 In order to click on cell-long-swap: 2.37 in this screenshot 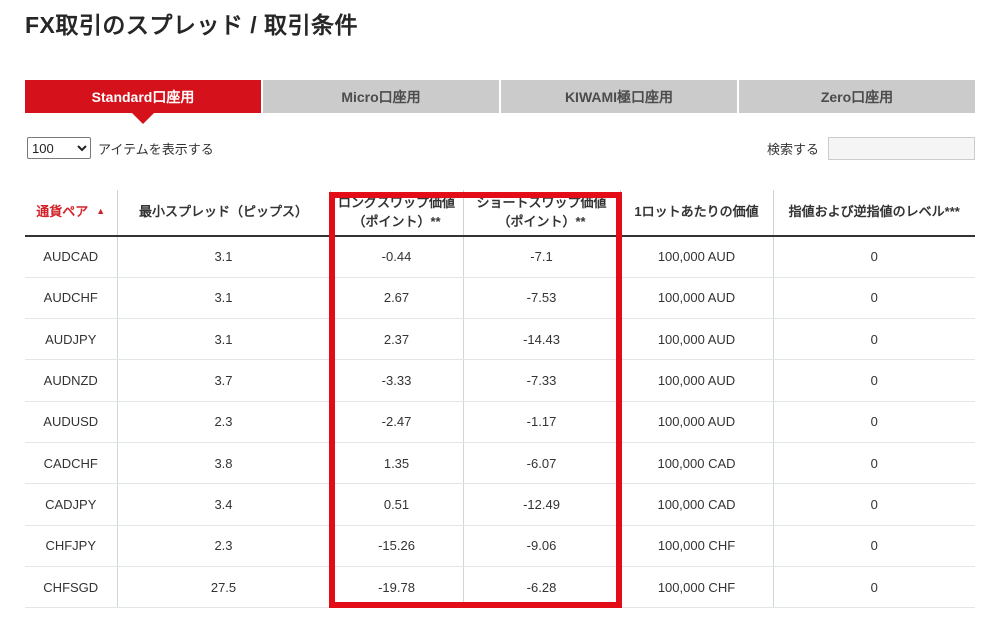, I will do `click(397, 339)`.